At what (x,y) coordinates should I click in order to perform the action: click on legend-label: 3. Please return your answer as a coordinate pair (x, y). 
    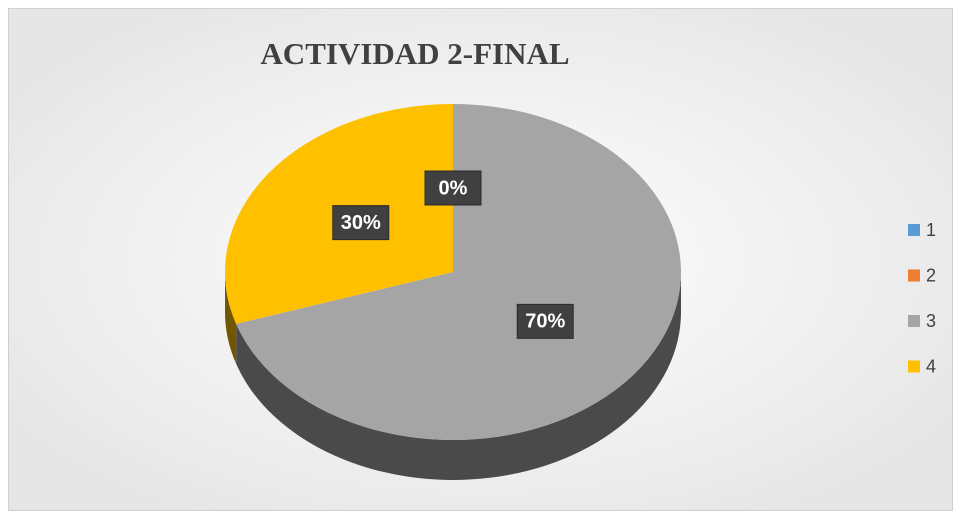
    Looking at the image, I should click on (931, 321).